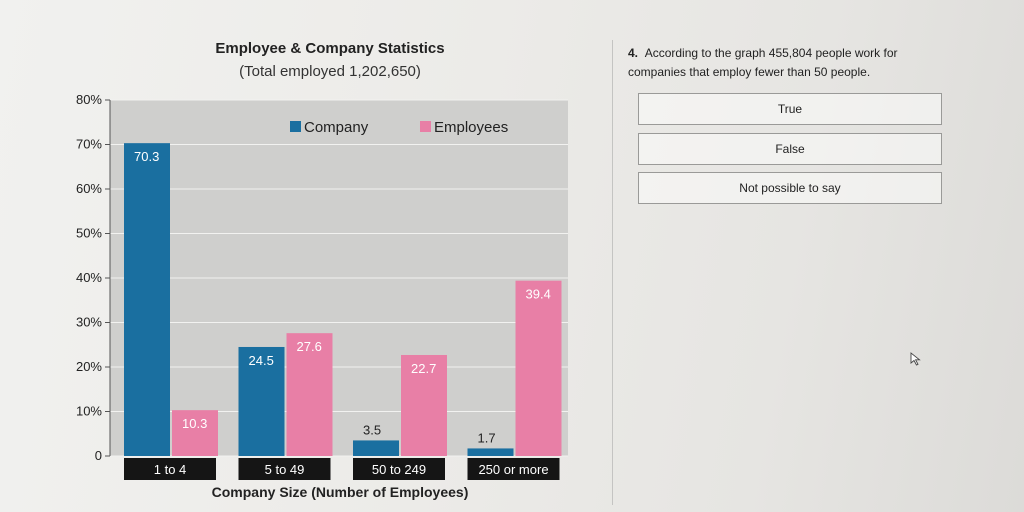 Image resolution: width=1024 pixels, height=512 pixels. Describe the element at coordinates (372, 429) in the screenshot. I see `data-label: 3.5` at that location.